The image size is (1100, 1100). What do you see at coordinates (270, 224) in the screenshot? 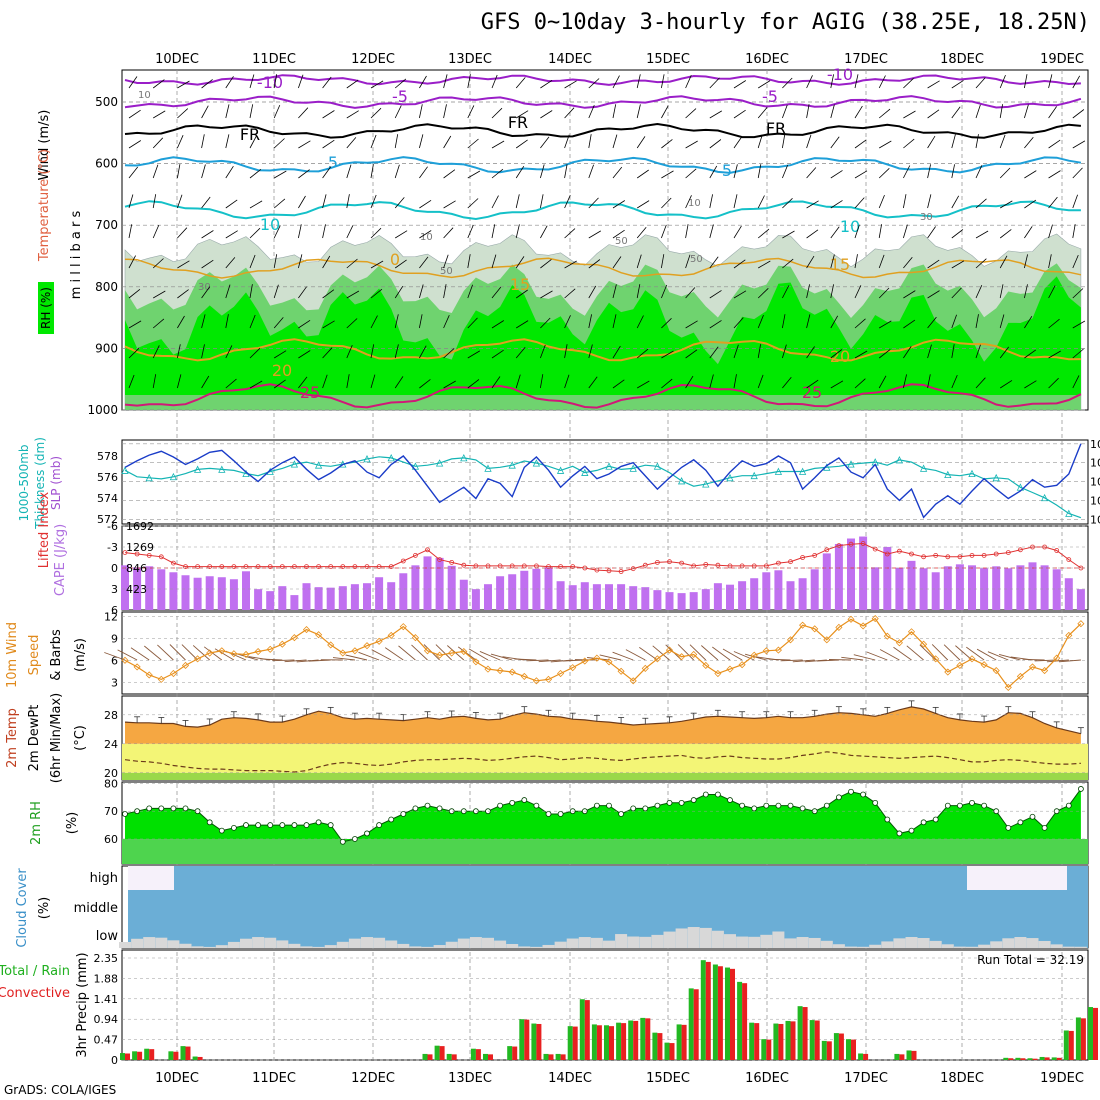
I see `isotherm-label-9: 10` at bounding box center [270, 224].